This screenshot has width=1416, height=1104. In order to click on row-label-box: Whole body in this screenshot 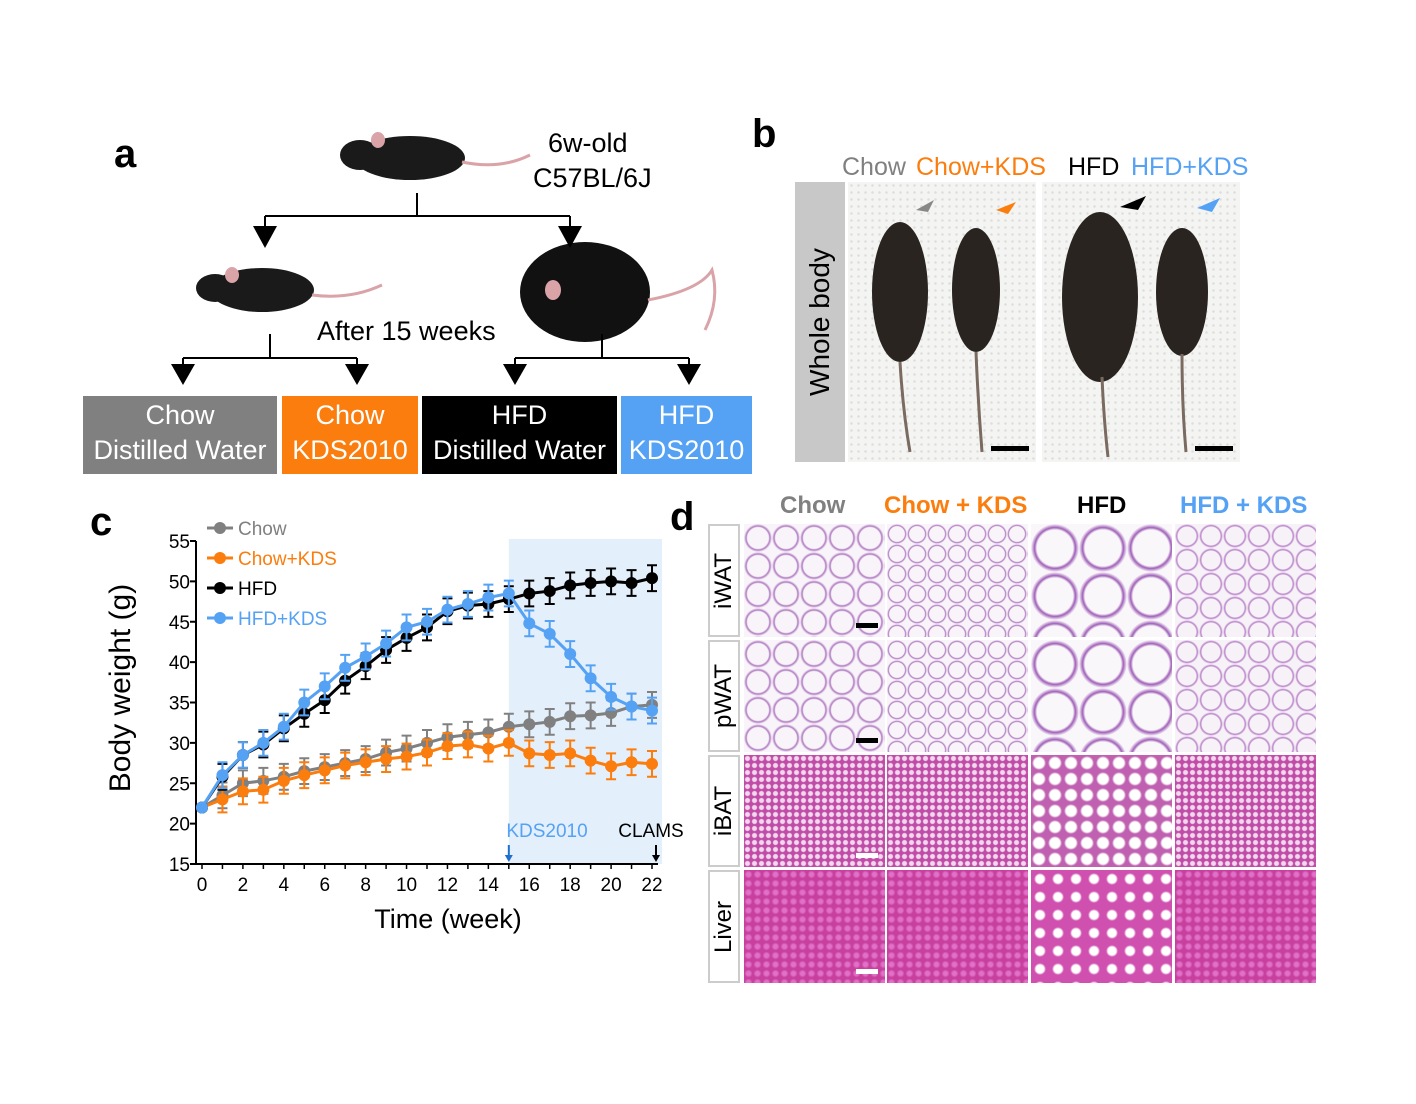, I will do `click(820, 322)`.